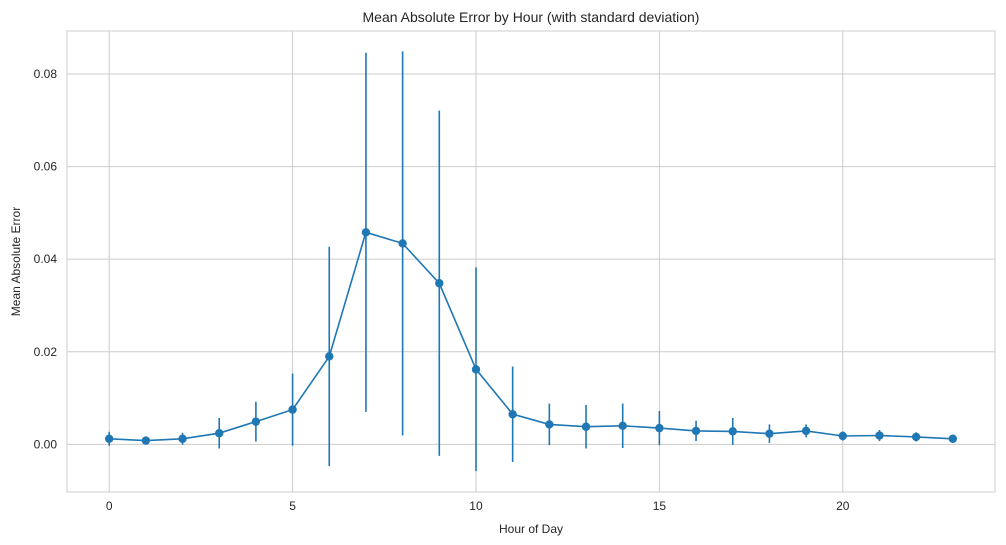 The image size is (1006, 545). I want to click on x-tick-label: 10, so click(476, 506).